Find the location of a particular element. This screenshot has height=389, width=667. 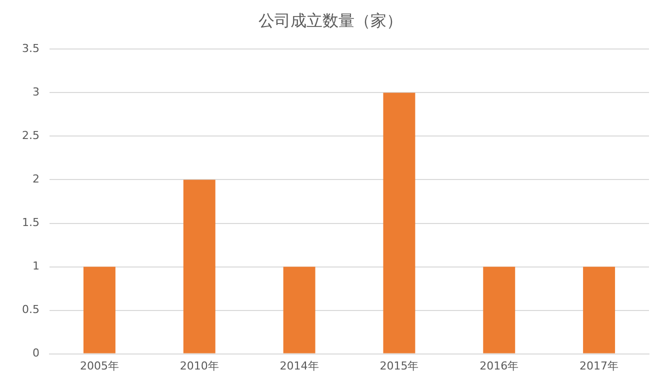

y-tick-label: 2 is located at coordinates (36, 179).